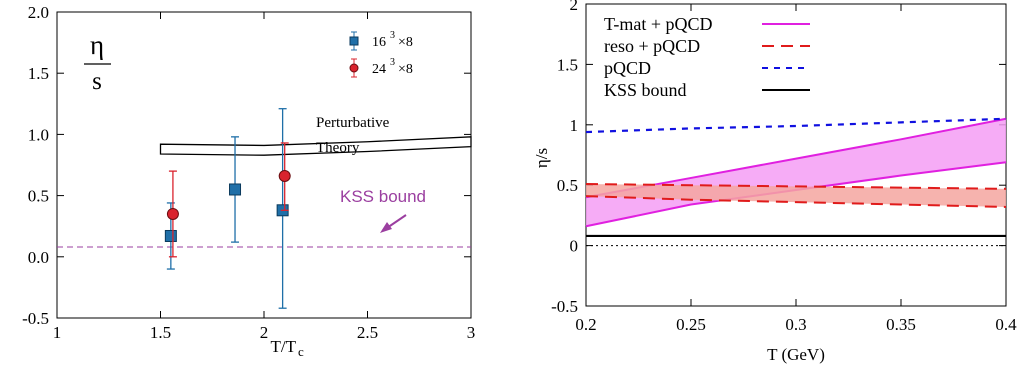  What do you see at coordinates (574, 246) in the screenshot?
I see `right-ytick-label: 0` at bounding box center [574, 246].